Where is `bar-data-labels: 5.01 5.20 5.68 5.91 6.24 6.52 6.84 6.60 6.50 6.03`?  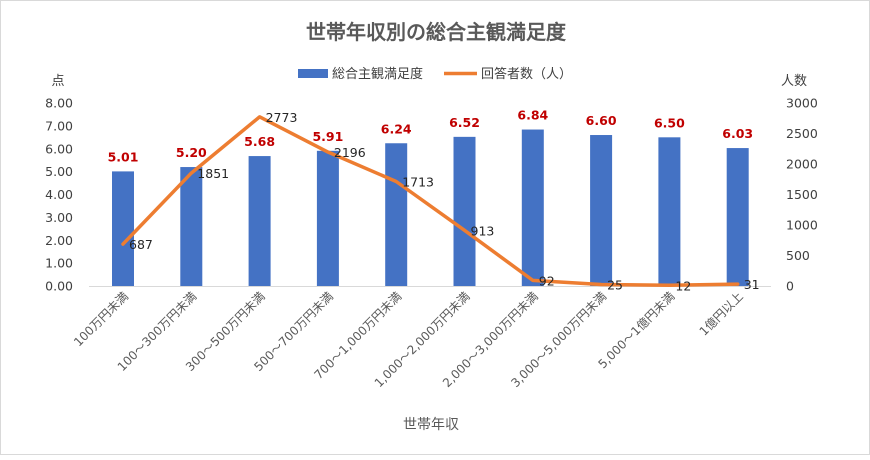
bar-data-labels: 5.01 5.20 5.68 5.91 6.24 6.52 6.84 6.60 6.50 6.03 is located at coordinates (431, 136).